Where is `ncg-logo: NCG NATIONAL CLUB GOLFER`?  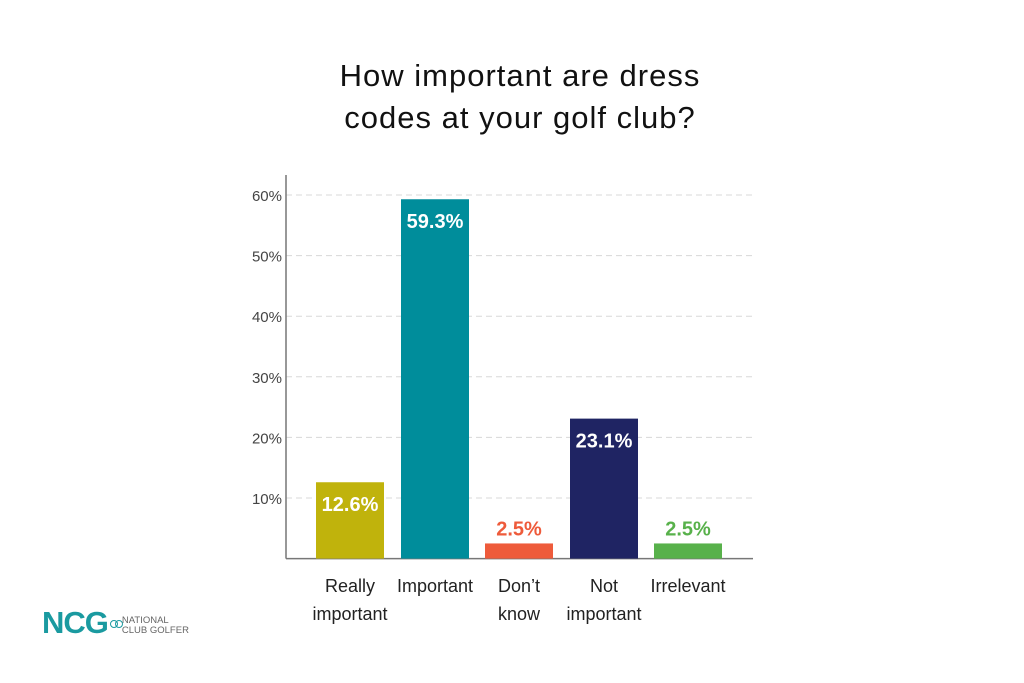
ncg-logo: NCG NATIONAL CLUB GOLFER is located at coordinates (115, 623).